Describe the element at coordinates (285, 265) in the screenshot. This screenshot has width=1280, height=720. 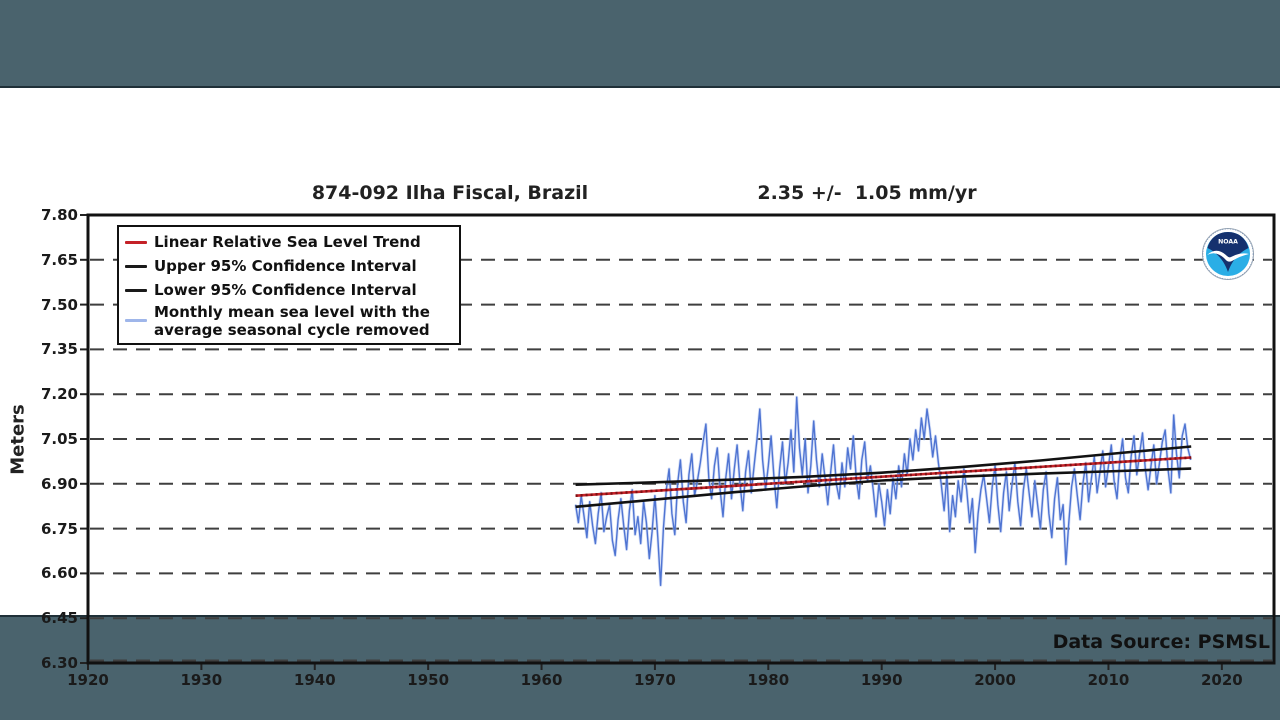
I see `legend-label: Upper 95% Confidence Interval` at that location.